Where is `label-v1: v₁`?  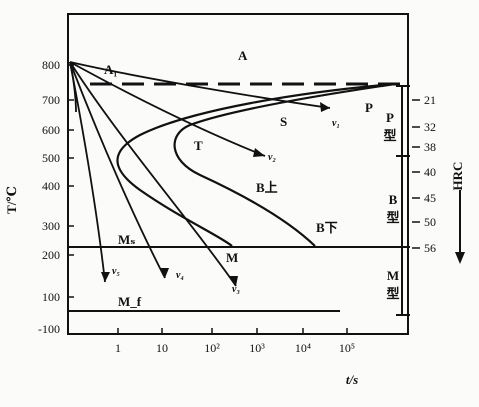
label-v1: v₁ is located at coordinates (336, 123).